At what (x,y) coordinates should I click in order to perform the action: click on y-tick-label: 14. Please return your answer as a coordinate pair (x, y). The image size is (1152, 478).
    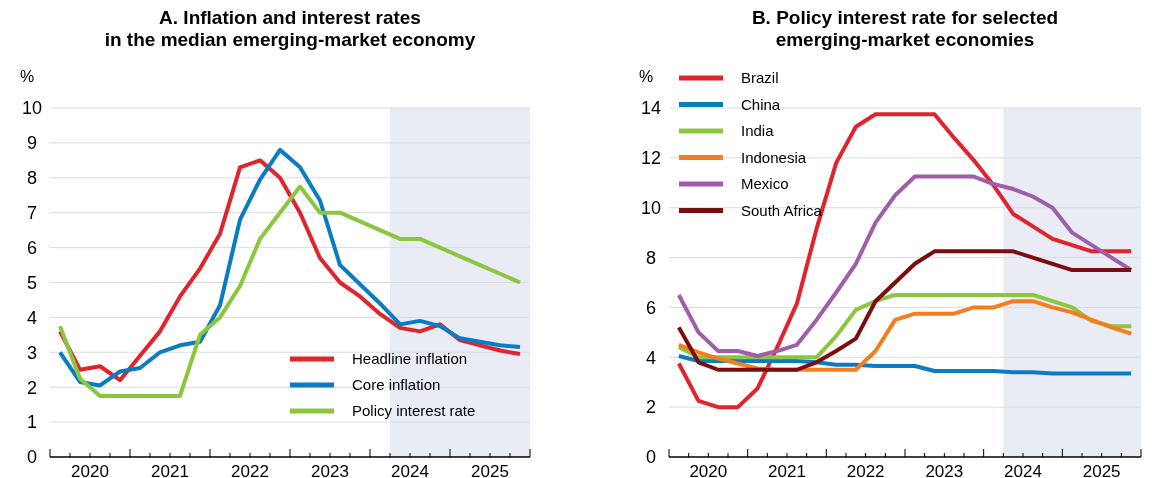
    Looking at the image, I should click on (651, 108).